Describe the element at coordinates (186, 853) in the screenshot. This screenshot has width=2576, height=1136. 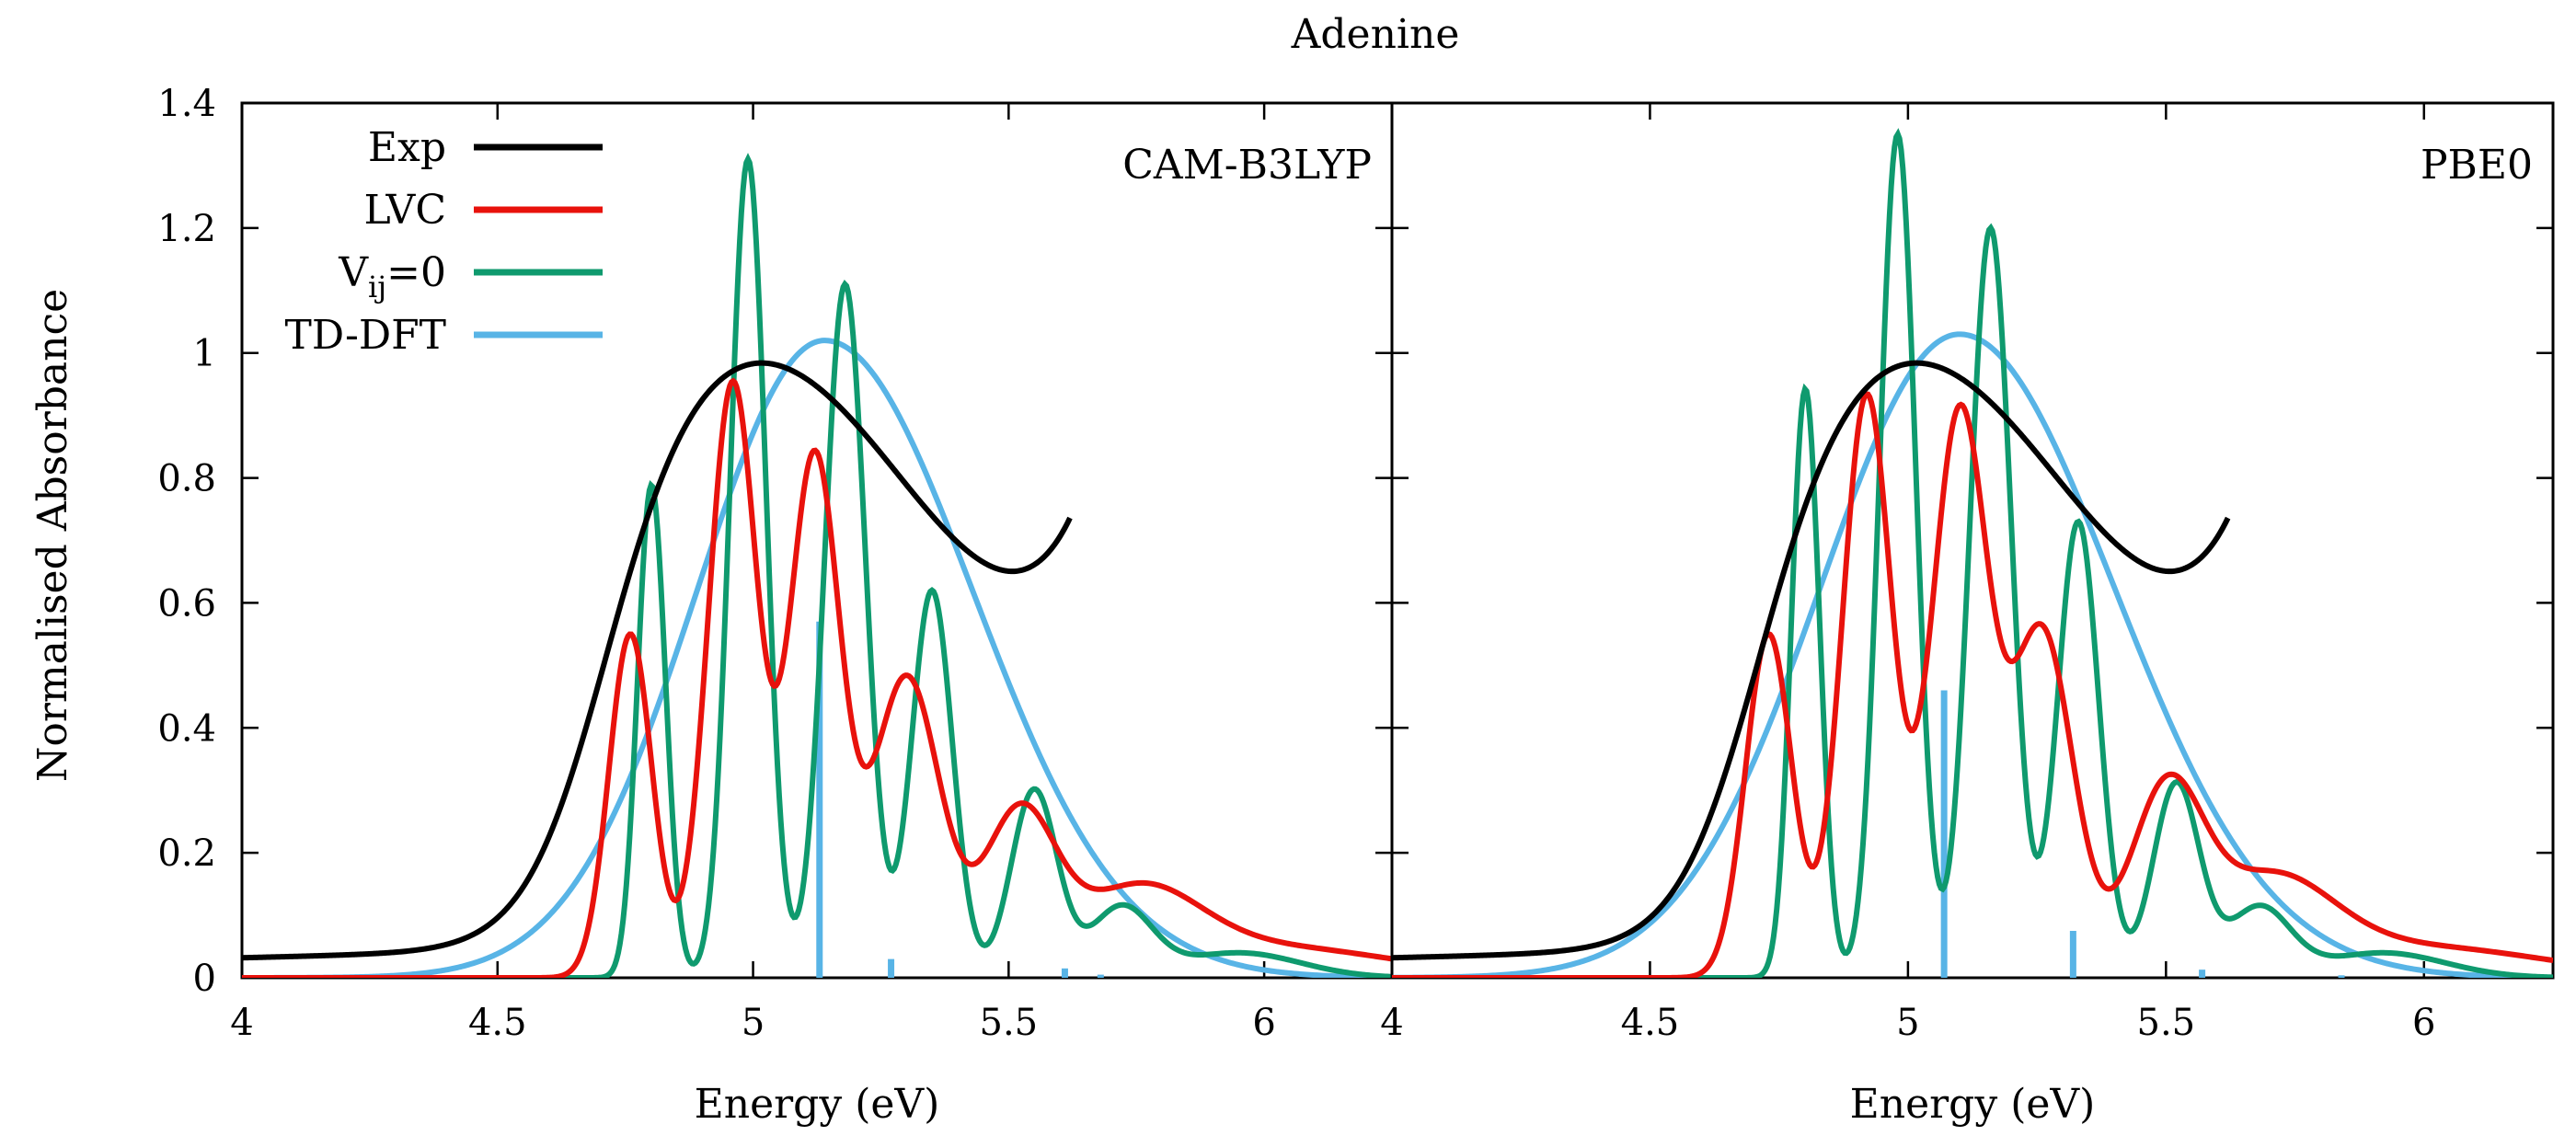
I see `y-tick-label: 0.2` at that location.